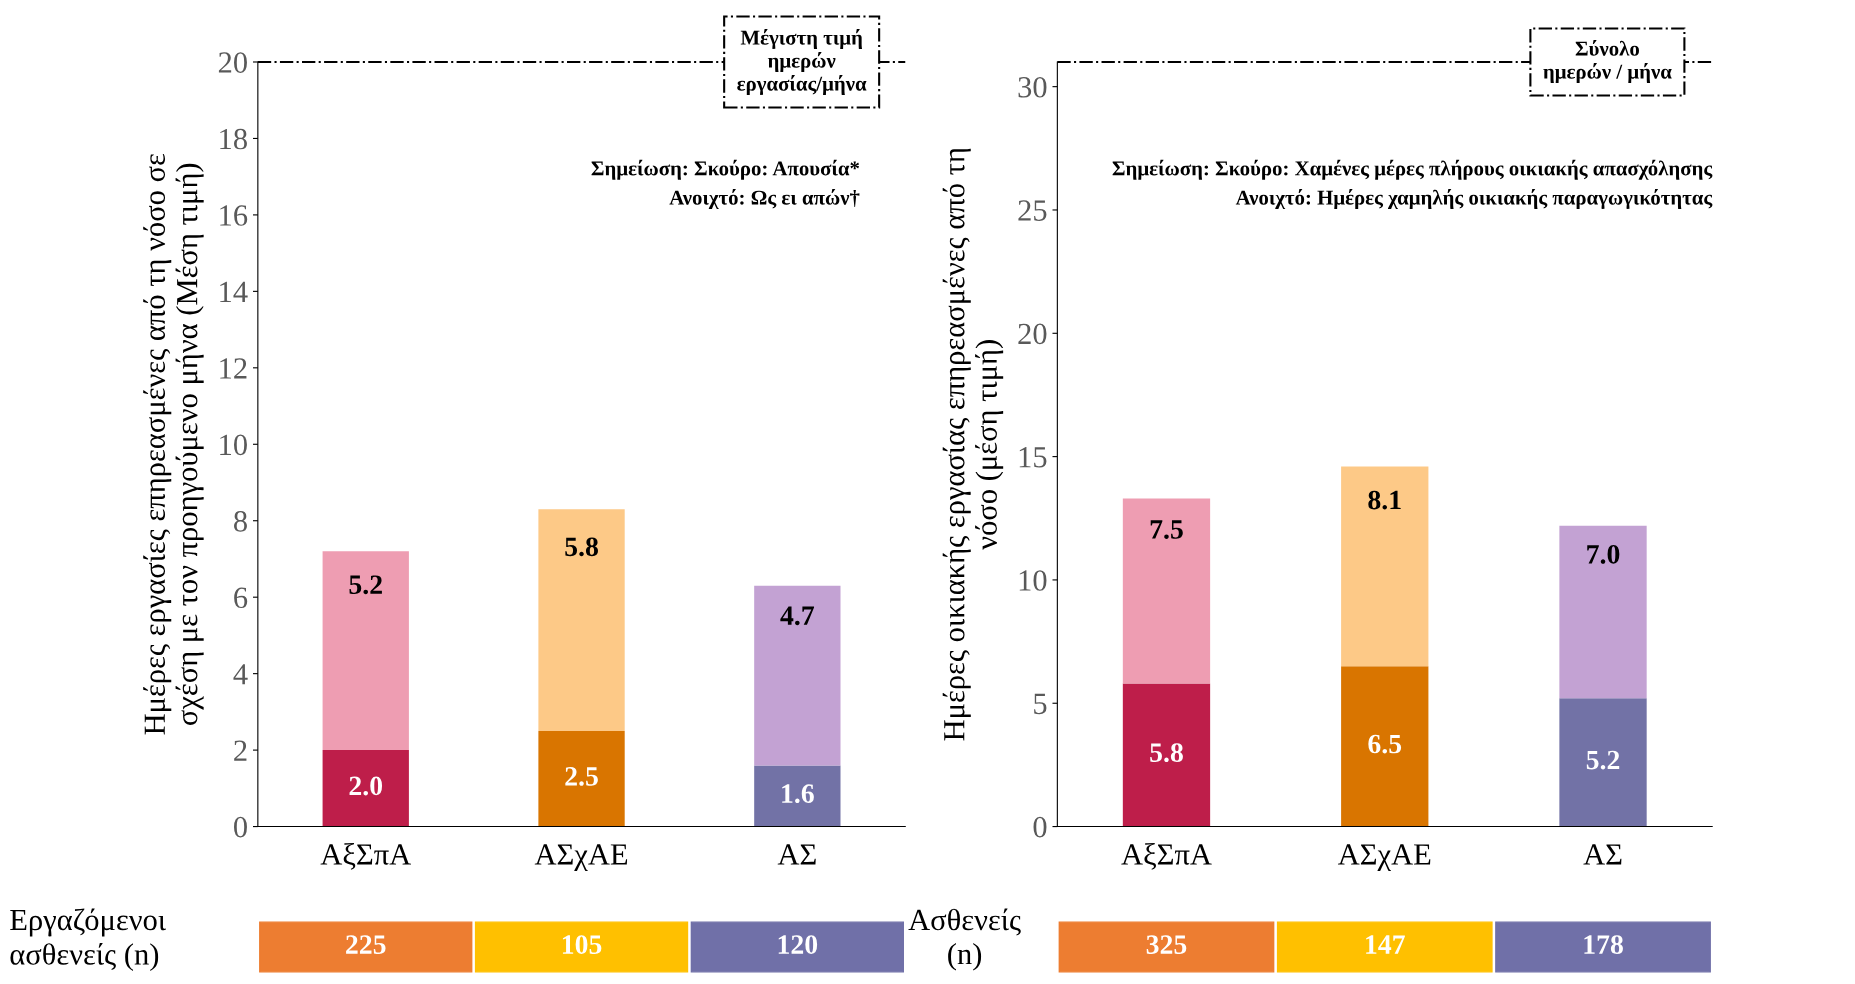  Describe the element at coordinates (802, 62) in the screenshot. I see `ref-line-label: Μέγιστη τιμή ημερών εργασίας/μήνα` at that location.